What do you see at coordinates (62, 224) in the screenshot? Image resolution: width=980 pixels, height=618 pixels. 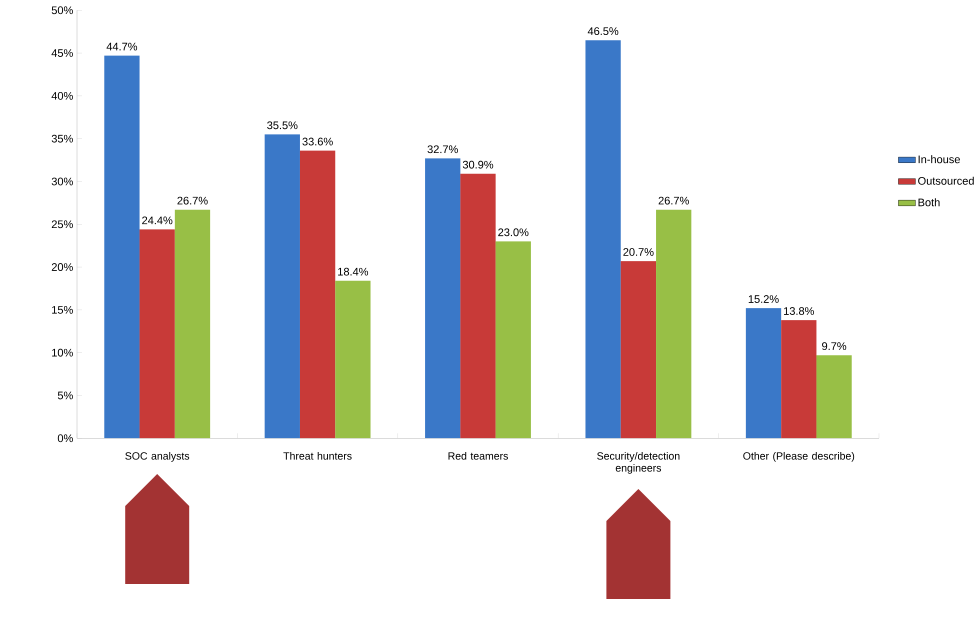 I see `y-tick-label: 25%` at bounding box center [62, 224].